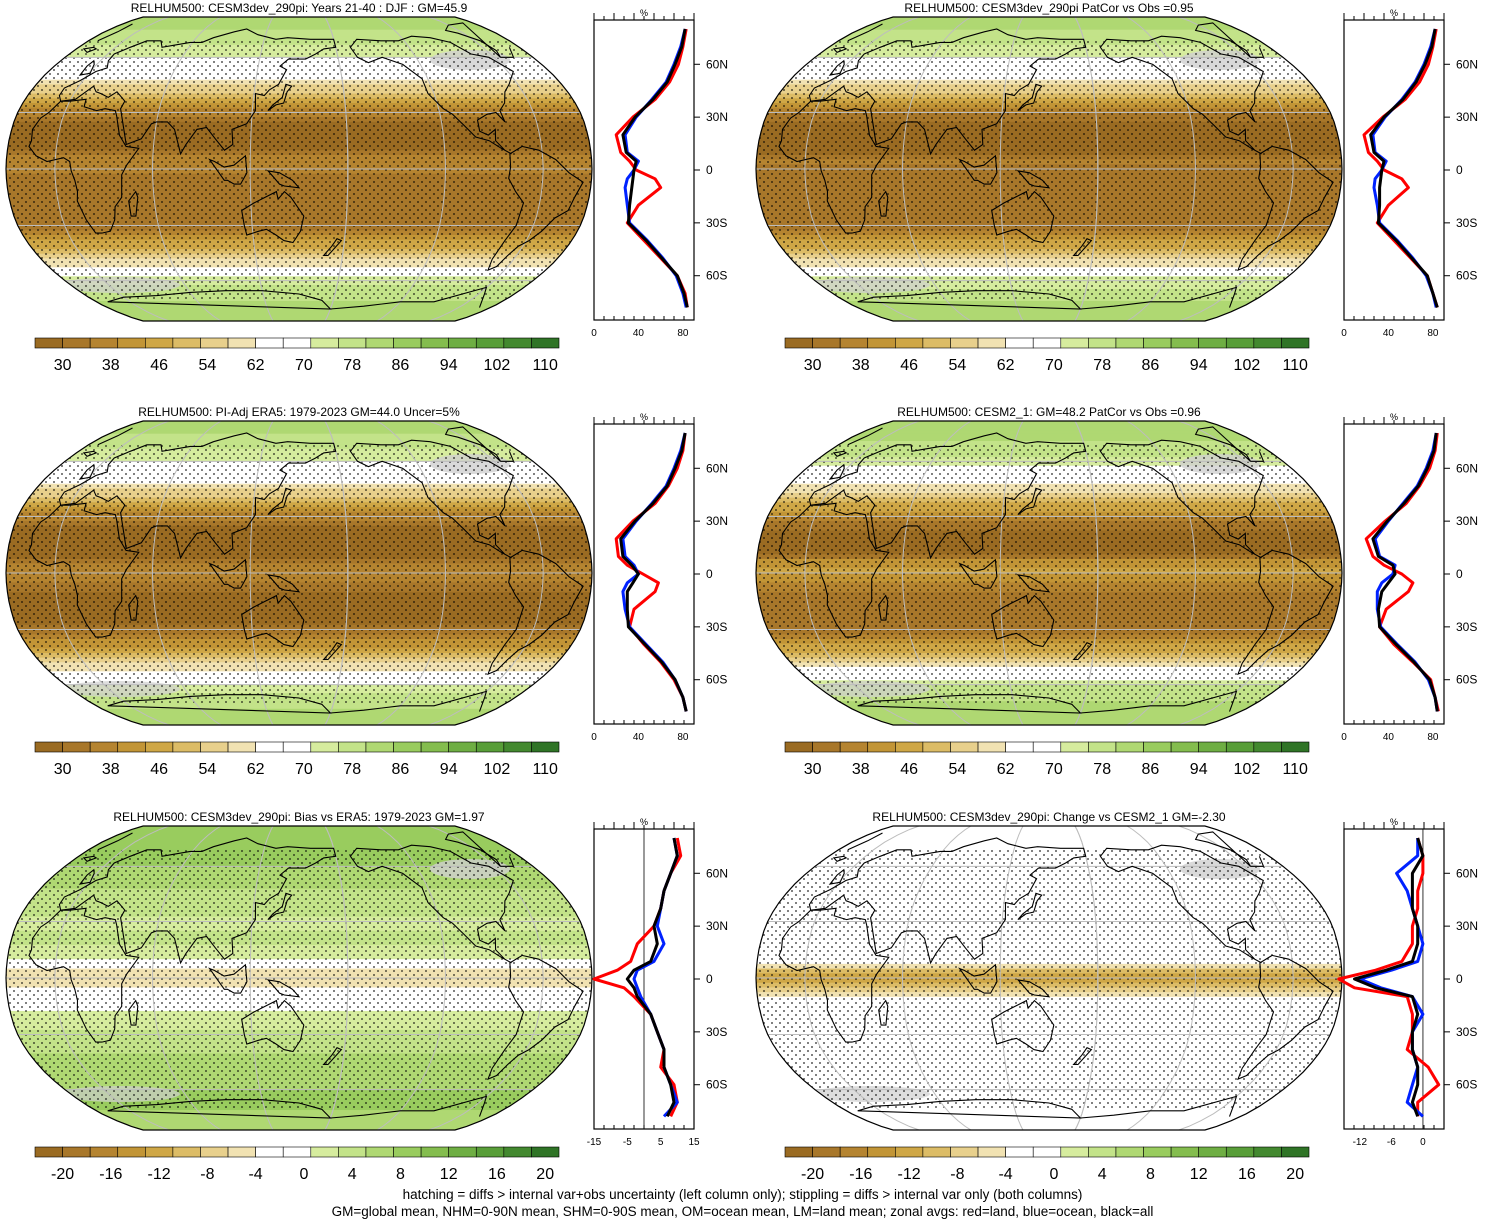  What do you see at coordinates (1459, 979) in the screenshot?
I see `profile-lat-label: 0` at bounding box center [1459, 979].